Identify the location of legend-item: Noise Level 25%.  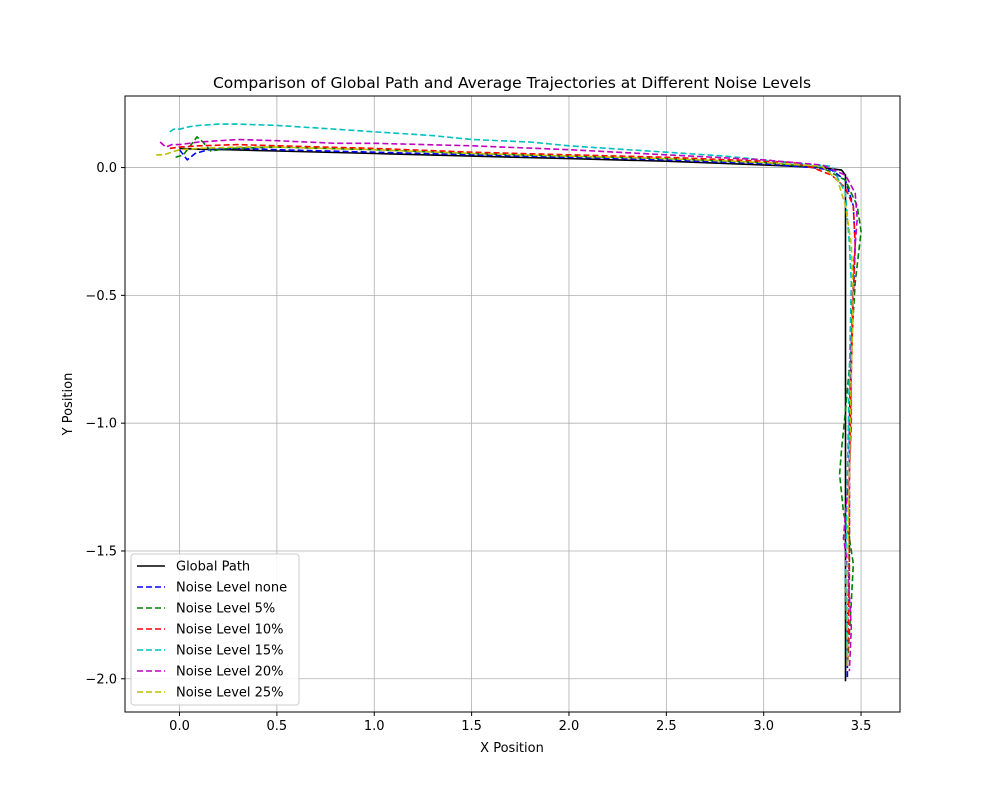
(210, 693).